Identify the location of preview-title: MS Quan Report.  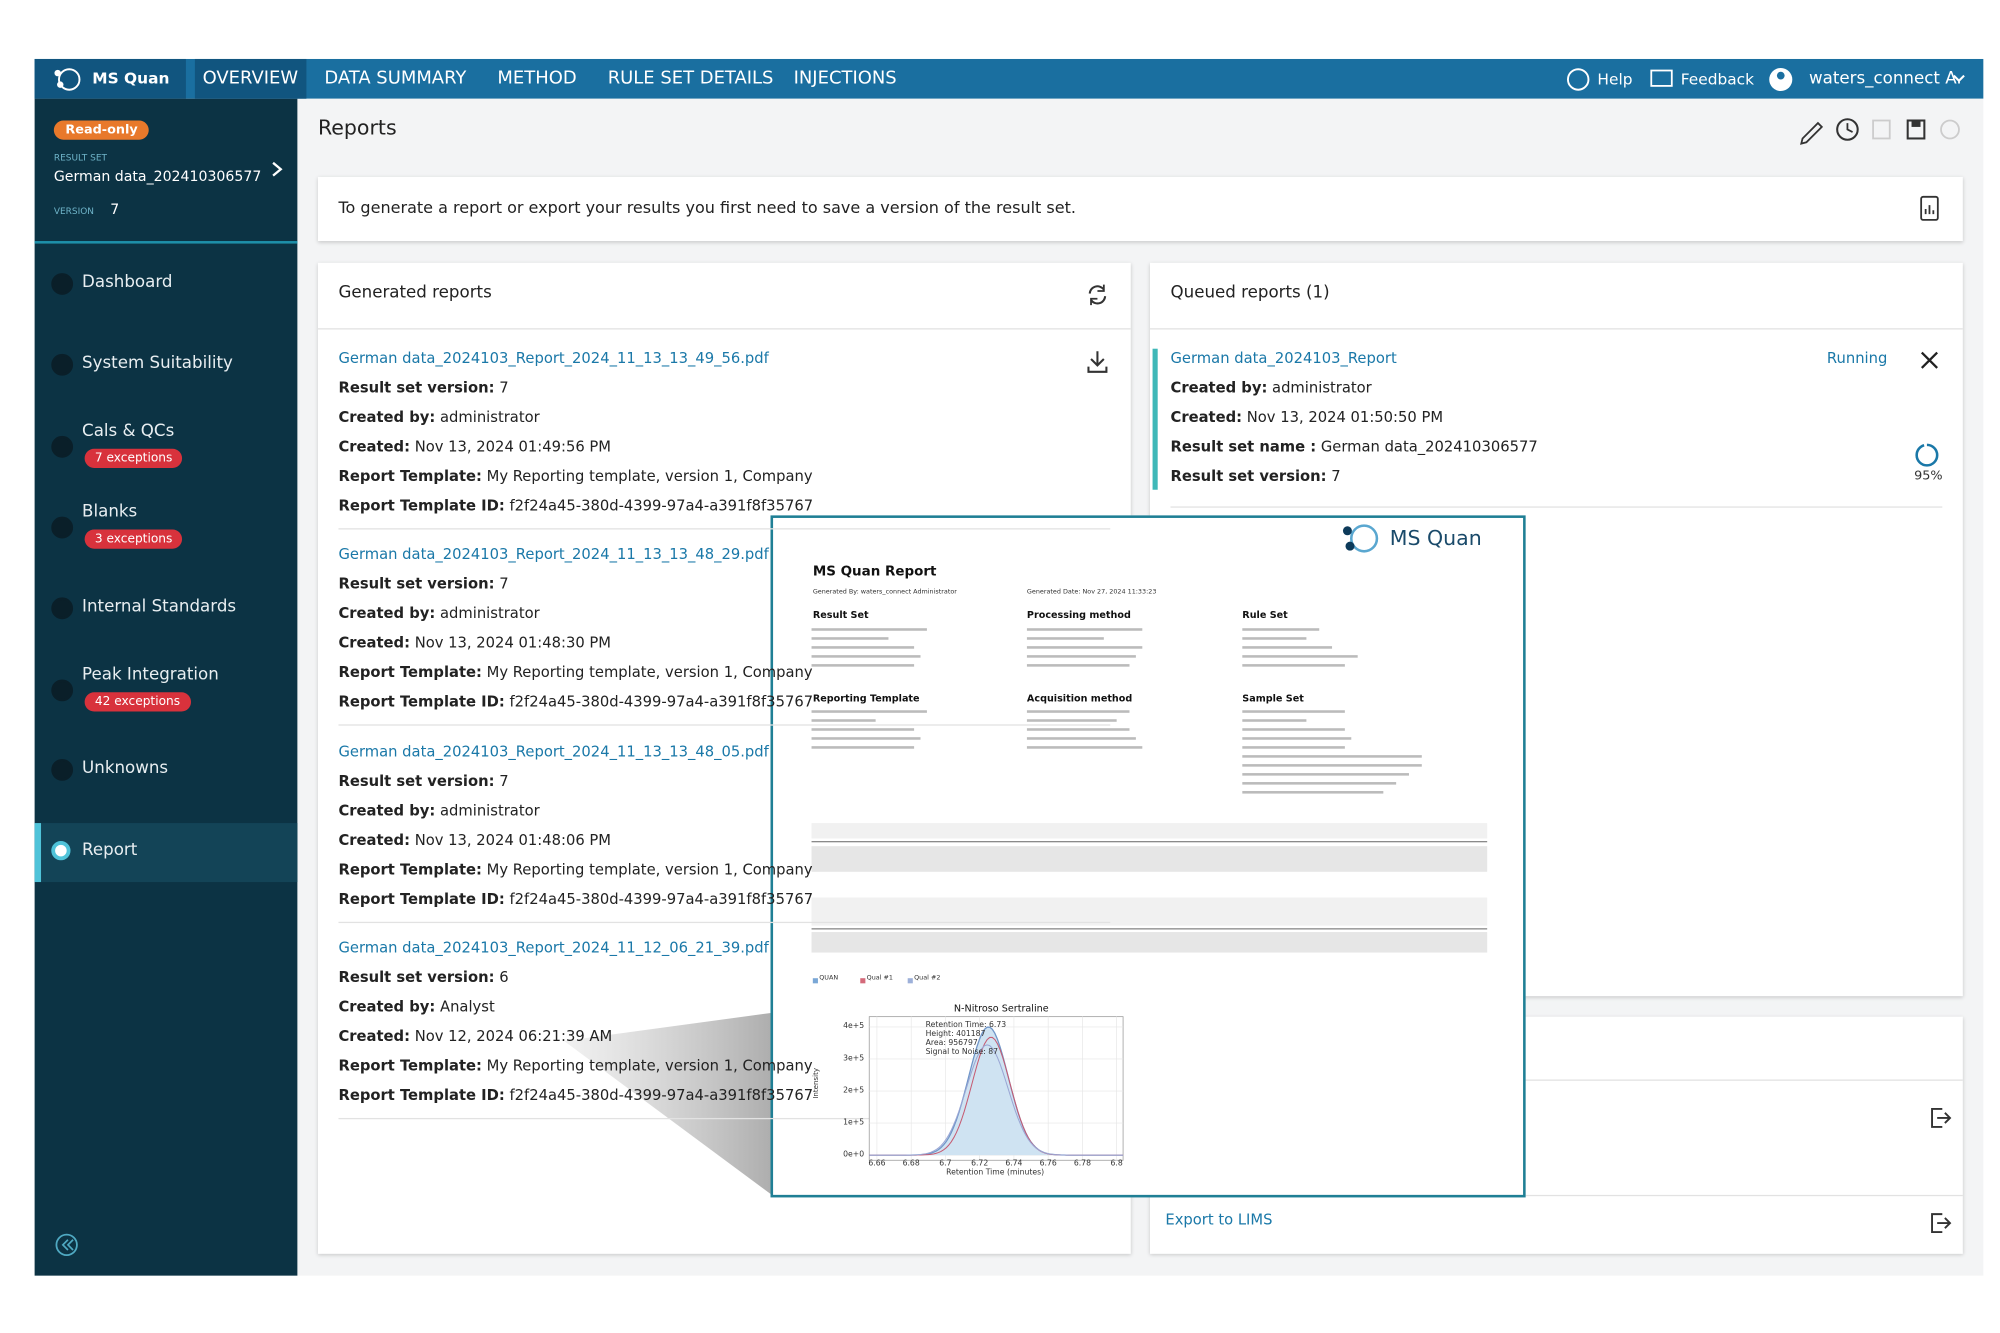
(874, 572).